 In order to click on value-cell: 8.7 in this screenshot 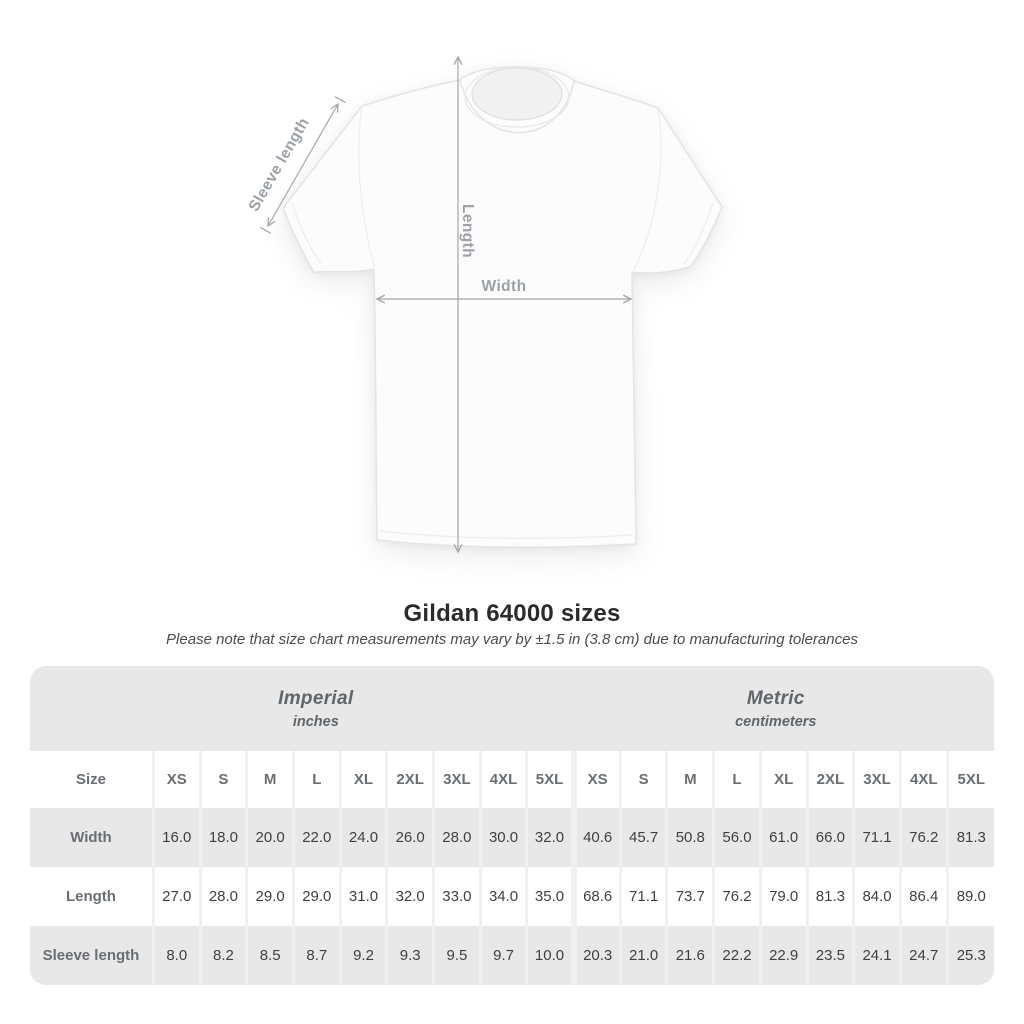, I will do `click(316, 955)`.